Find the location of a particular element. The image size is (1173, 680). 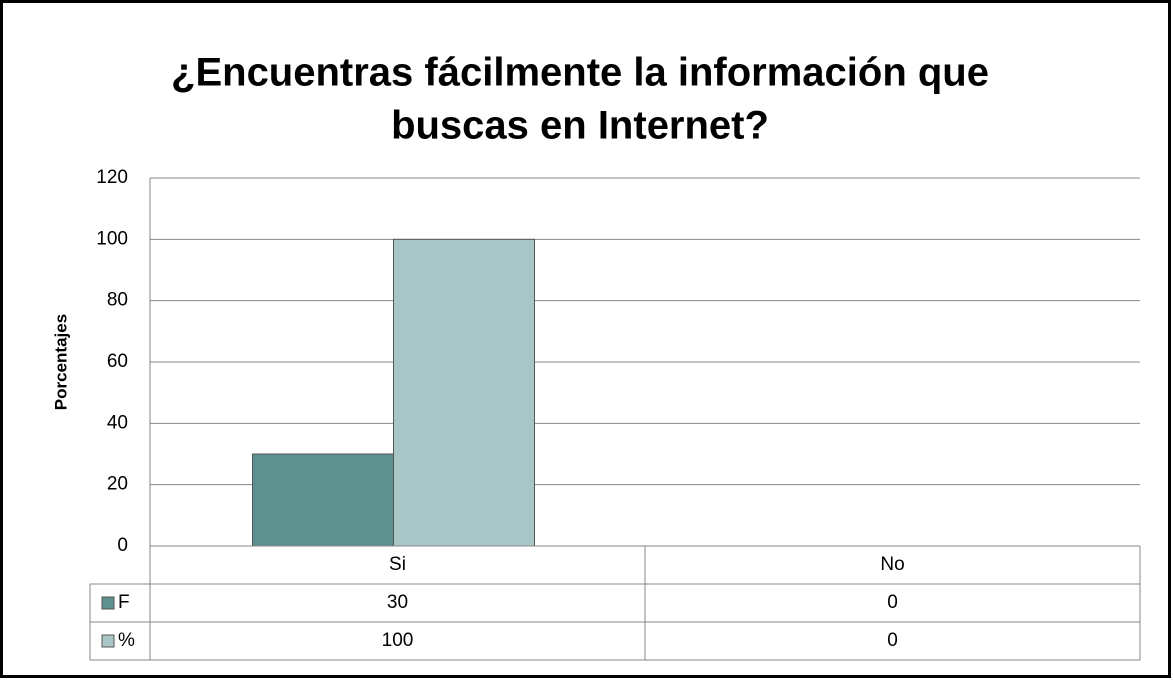

table-value: 100 is located at coordinates (398, 640).